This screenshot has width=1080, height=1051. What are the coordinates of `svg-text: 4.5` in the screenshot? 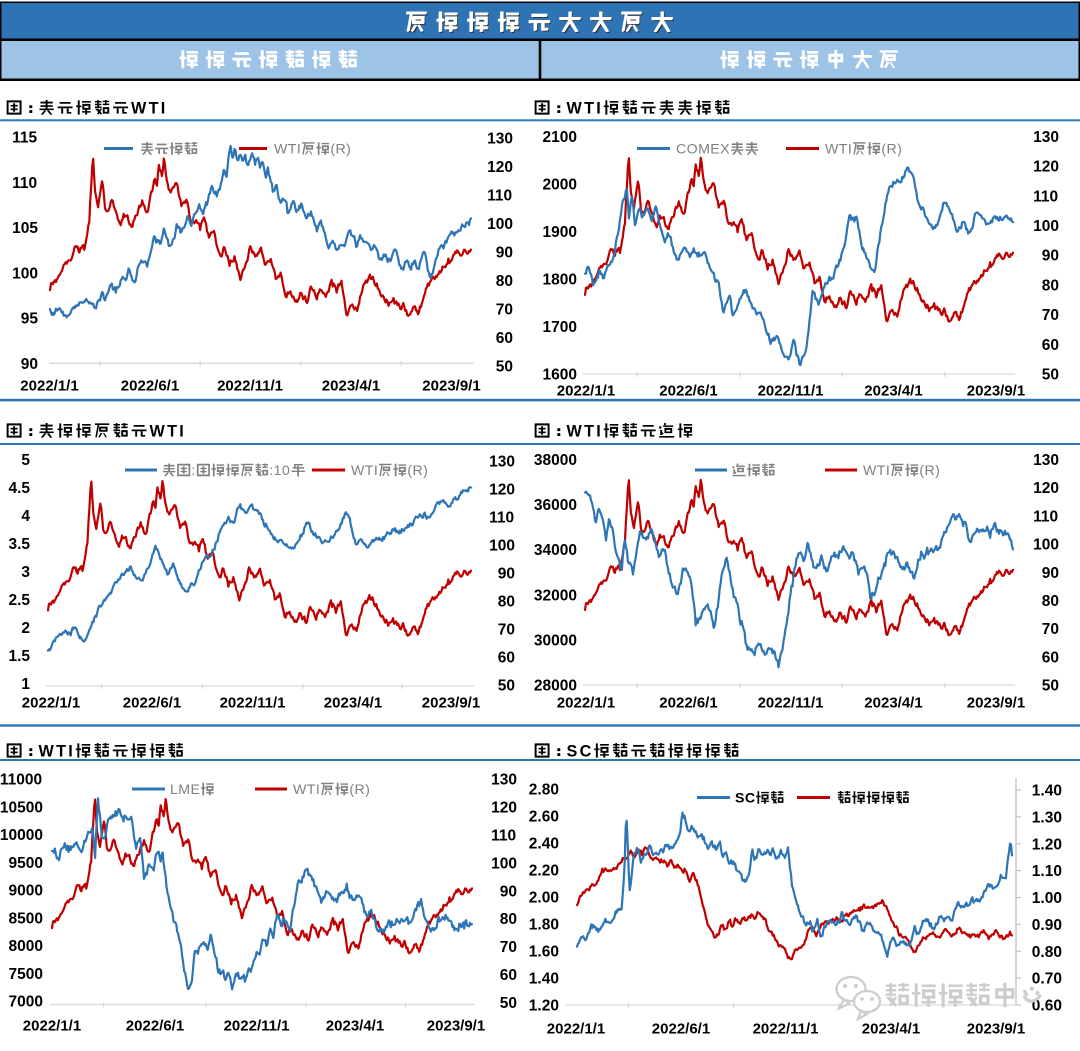 It's located at (20, 488).